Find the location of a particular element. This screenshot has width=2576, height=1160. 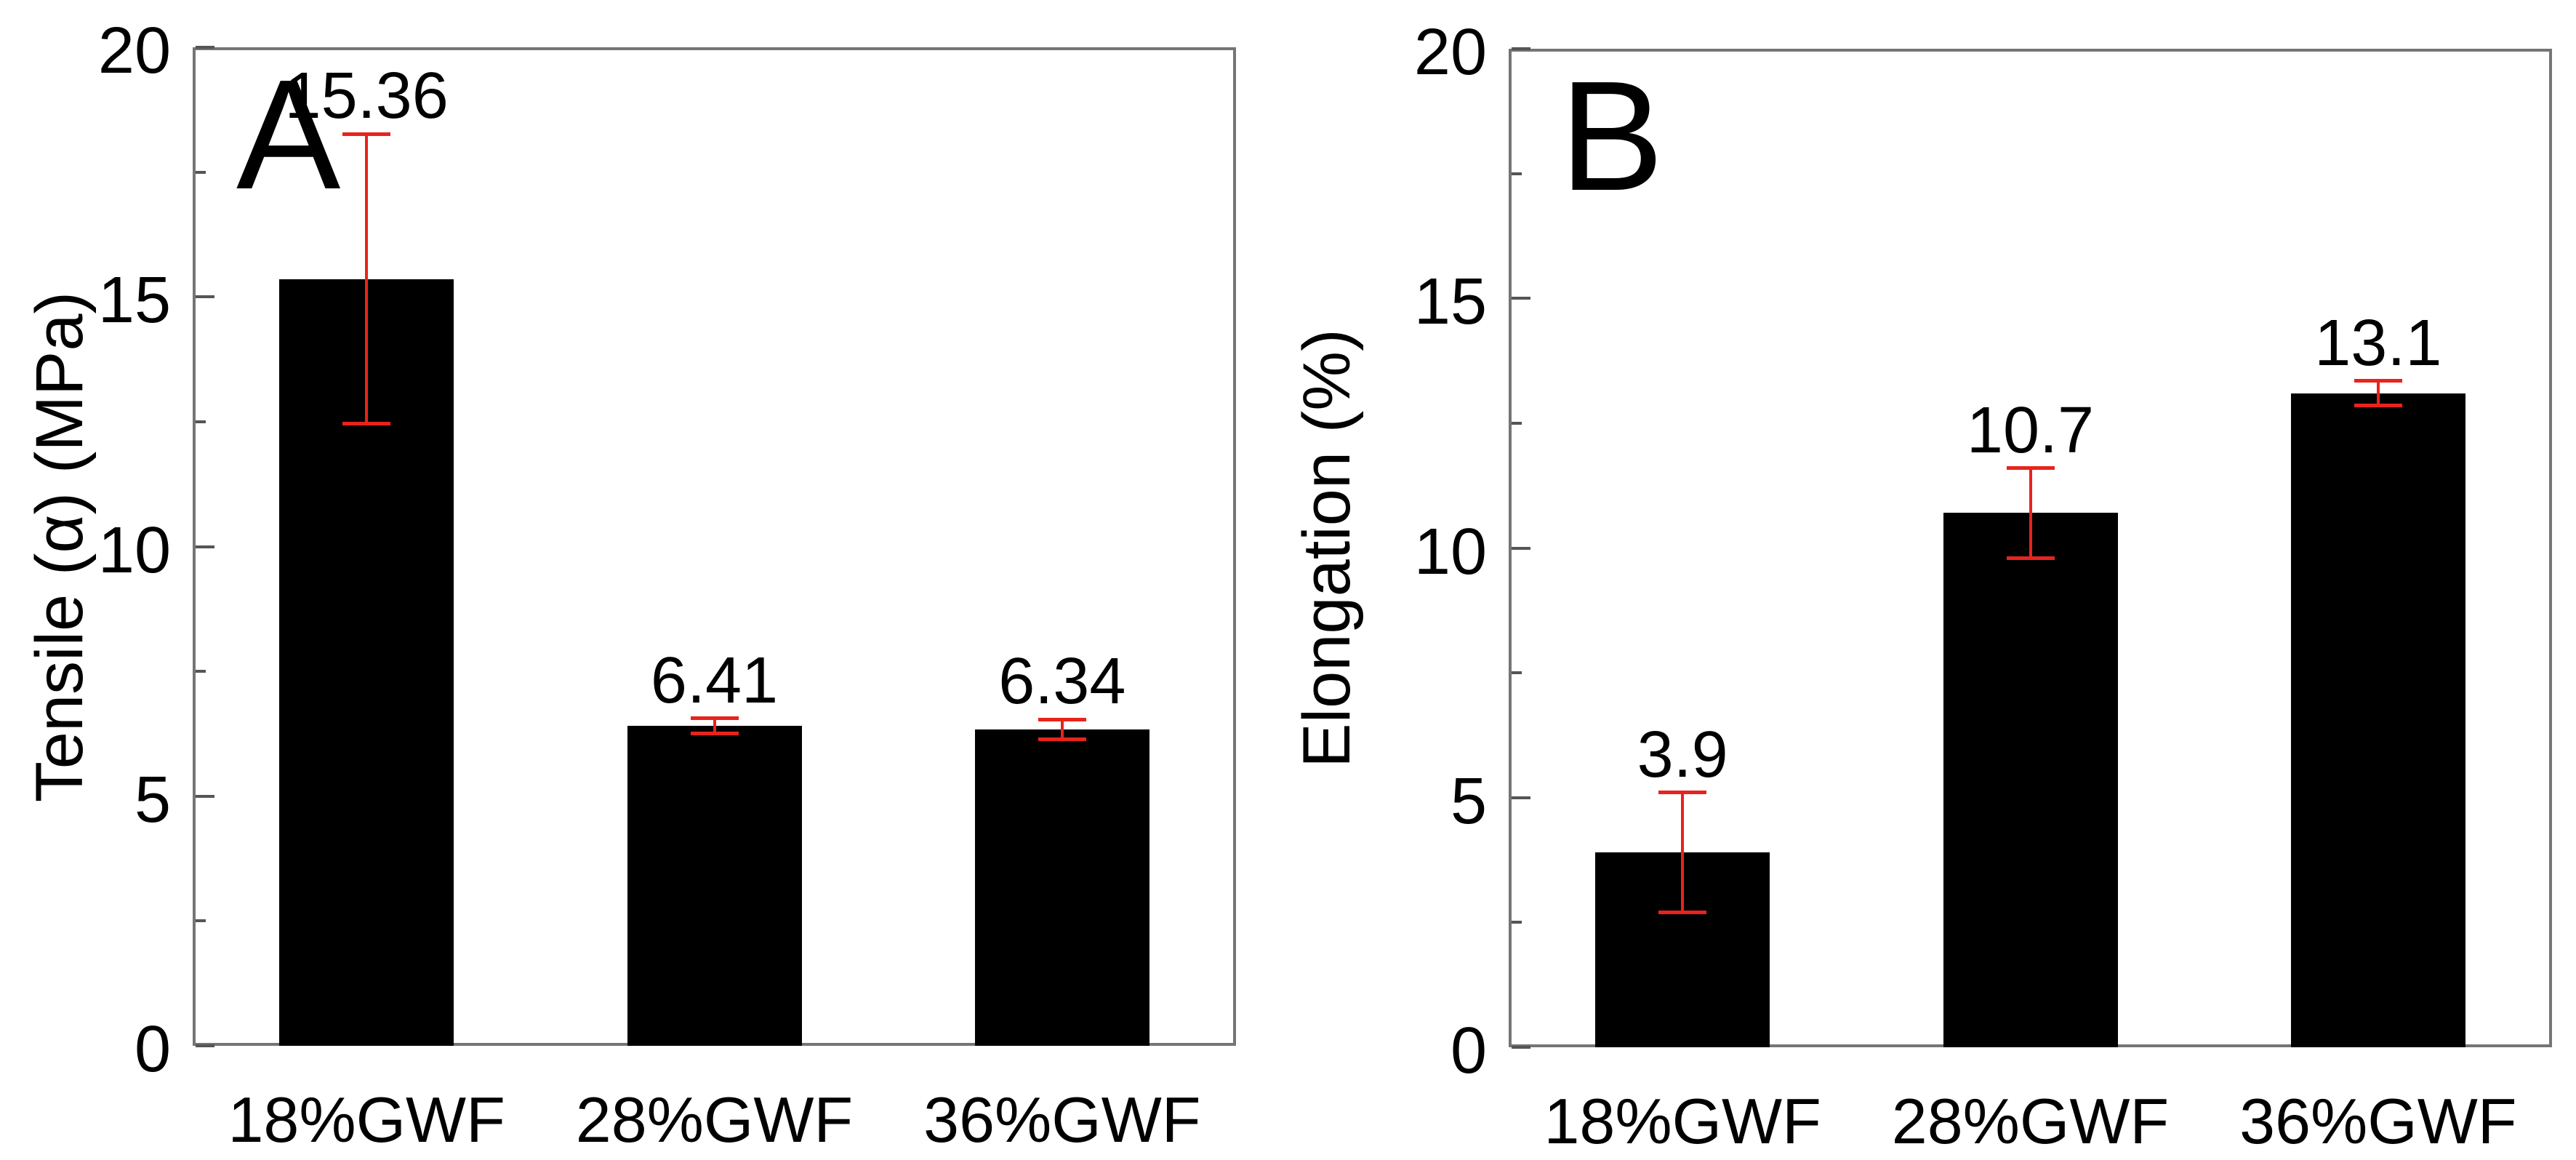

bar-value-label: 13.1 is located at coordinates (2378, 343).